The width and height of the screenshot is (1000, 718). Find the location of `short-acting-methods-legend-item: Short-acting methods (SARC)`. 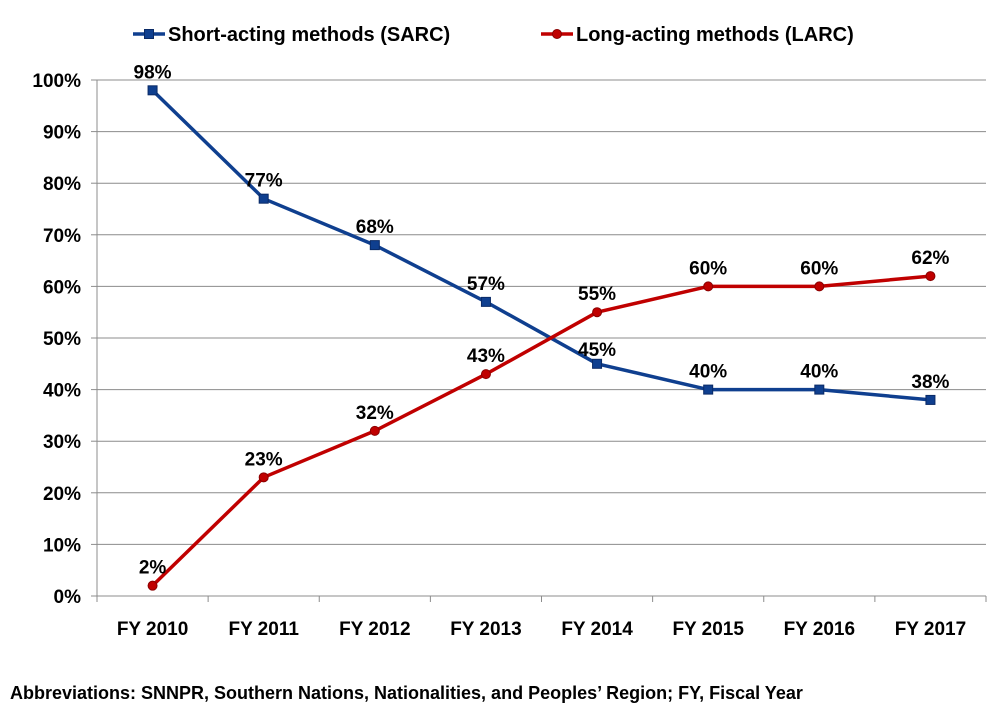

short-acting-methods-legend-item: Short-acting methods (SARC) is located at coordinates (291, 35).